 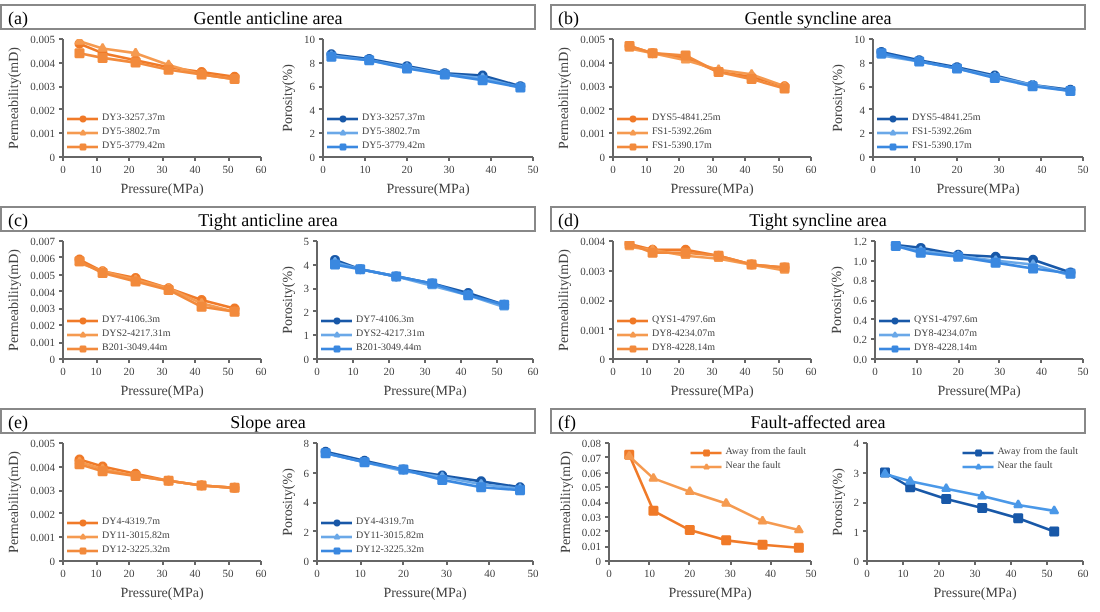 What do you see at coordinates (568, 221) in the screenshot?
I see `chart-subtitle: (d)` at bounding box center [568, 221].